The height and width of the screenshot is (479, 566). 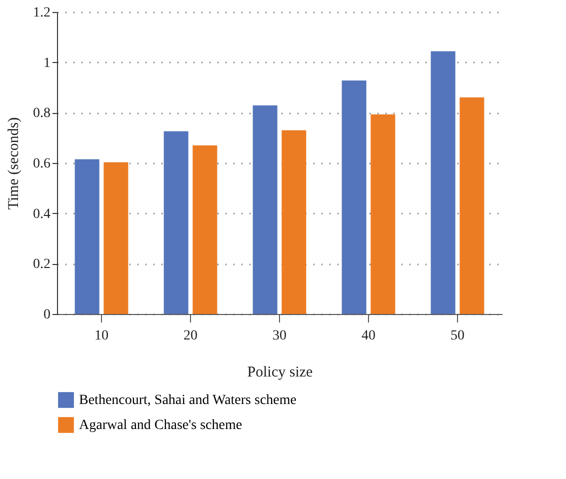 I want to click on x-tick-label: 50, so click(x=457, y=336).